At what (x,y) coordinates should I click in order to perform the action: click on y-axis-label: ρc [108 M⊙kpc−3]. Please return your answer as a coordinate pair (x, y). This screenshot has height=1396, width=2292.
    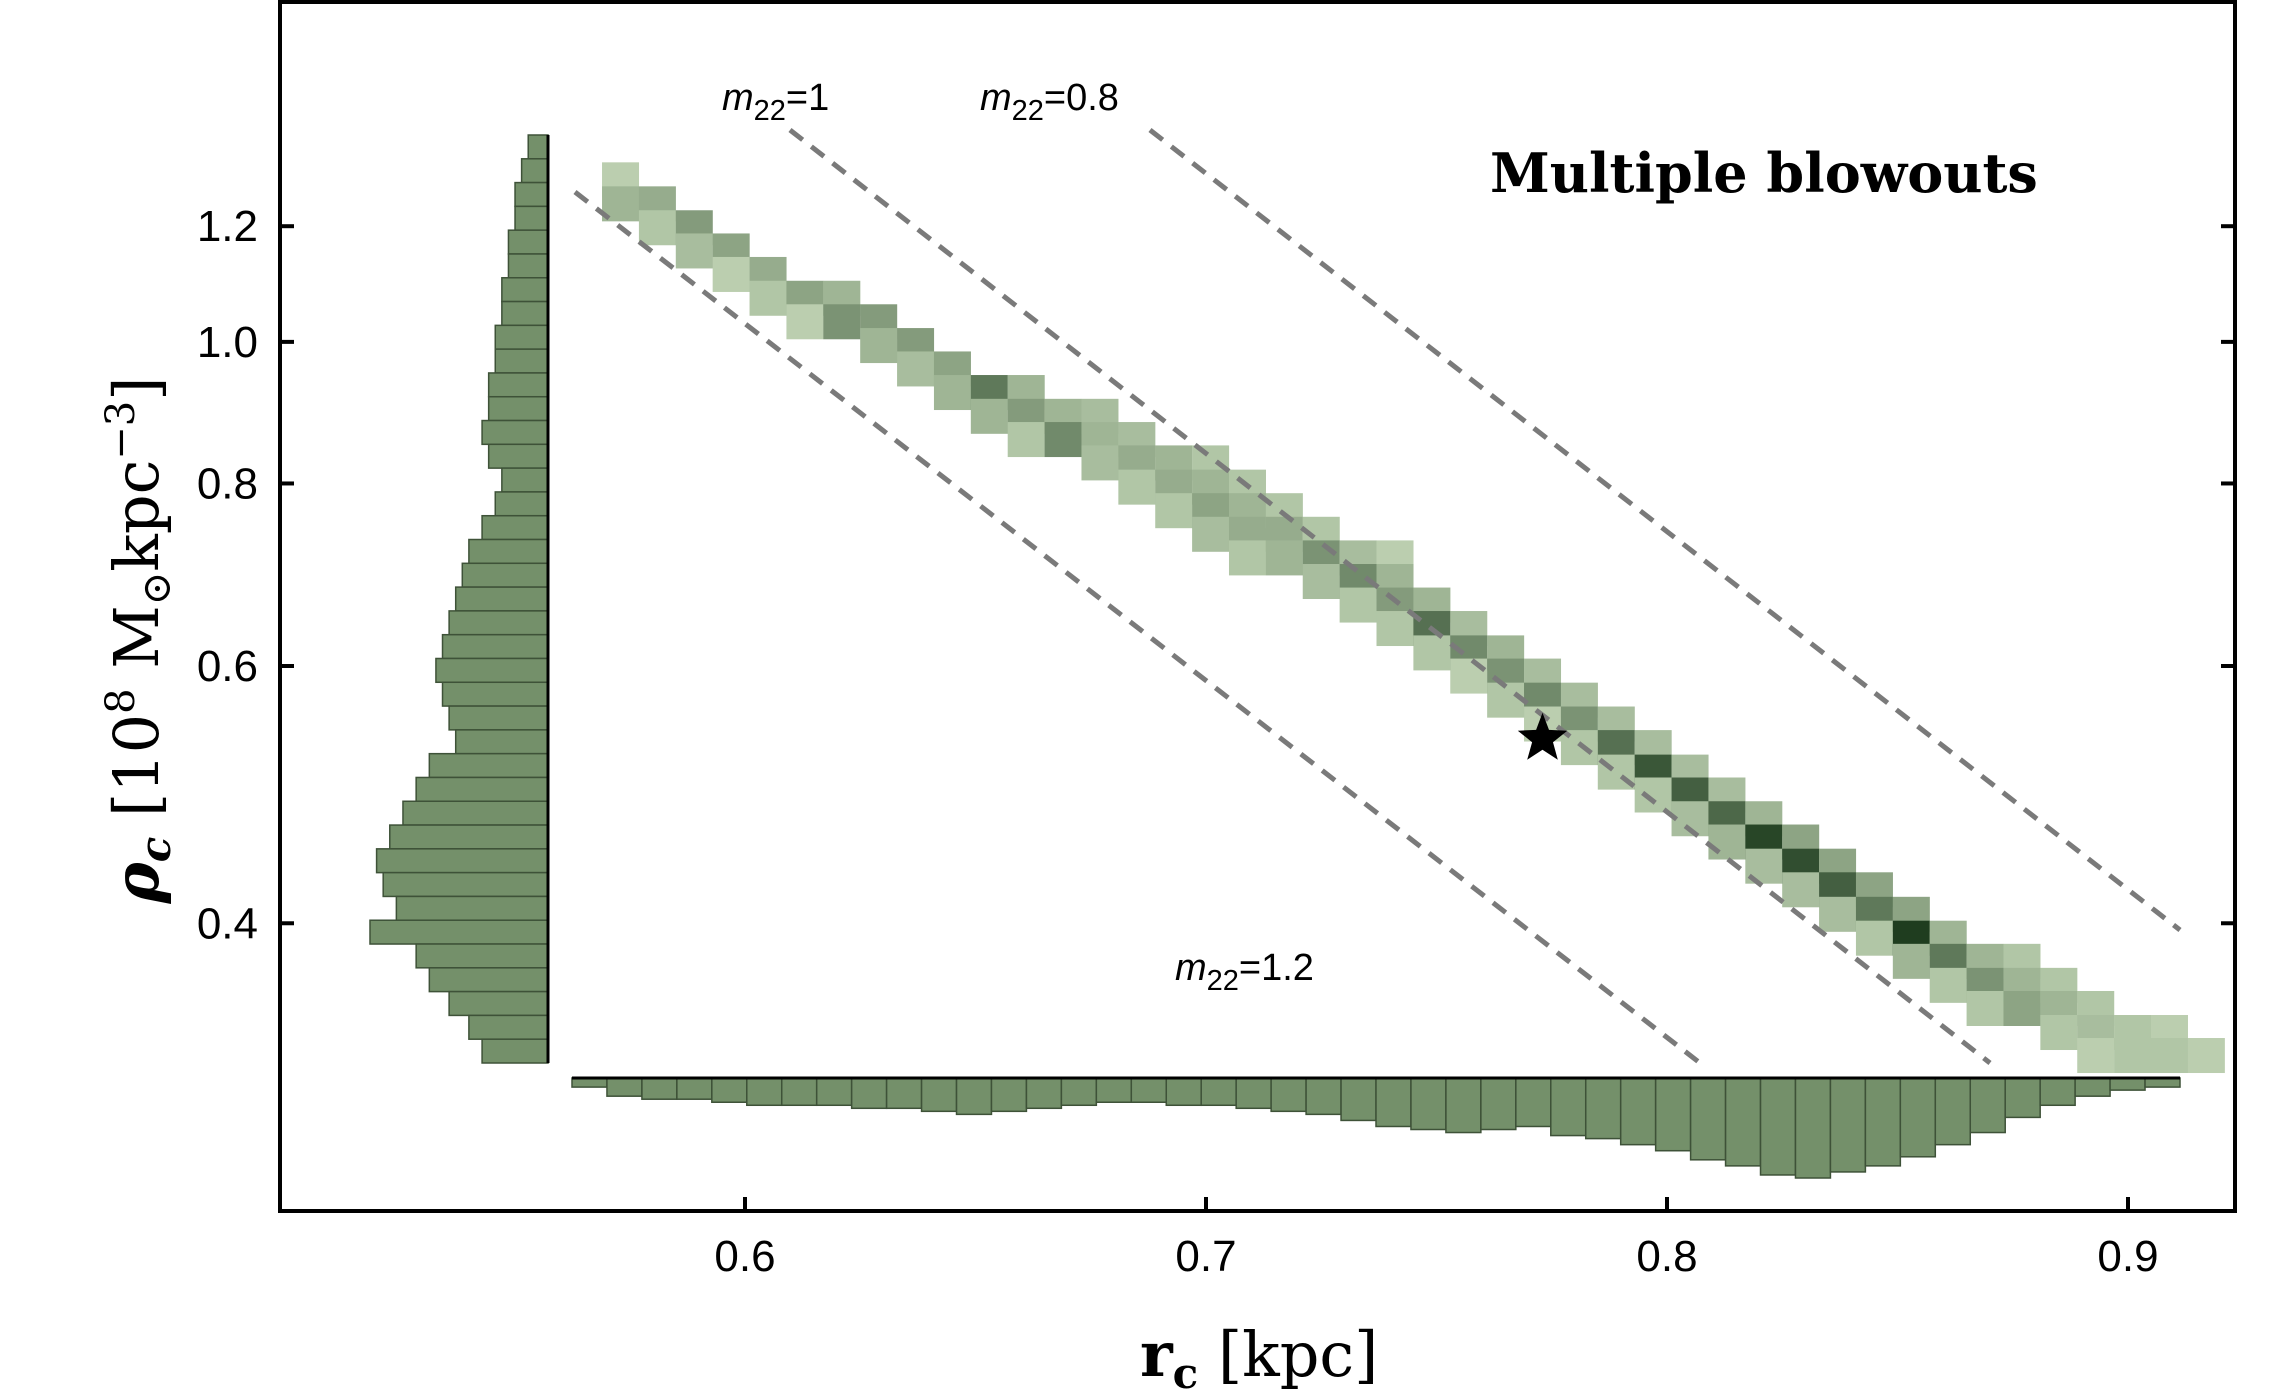
    Looking at the image, I should click on (139, 641).